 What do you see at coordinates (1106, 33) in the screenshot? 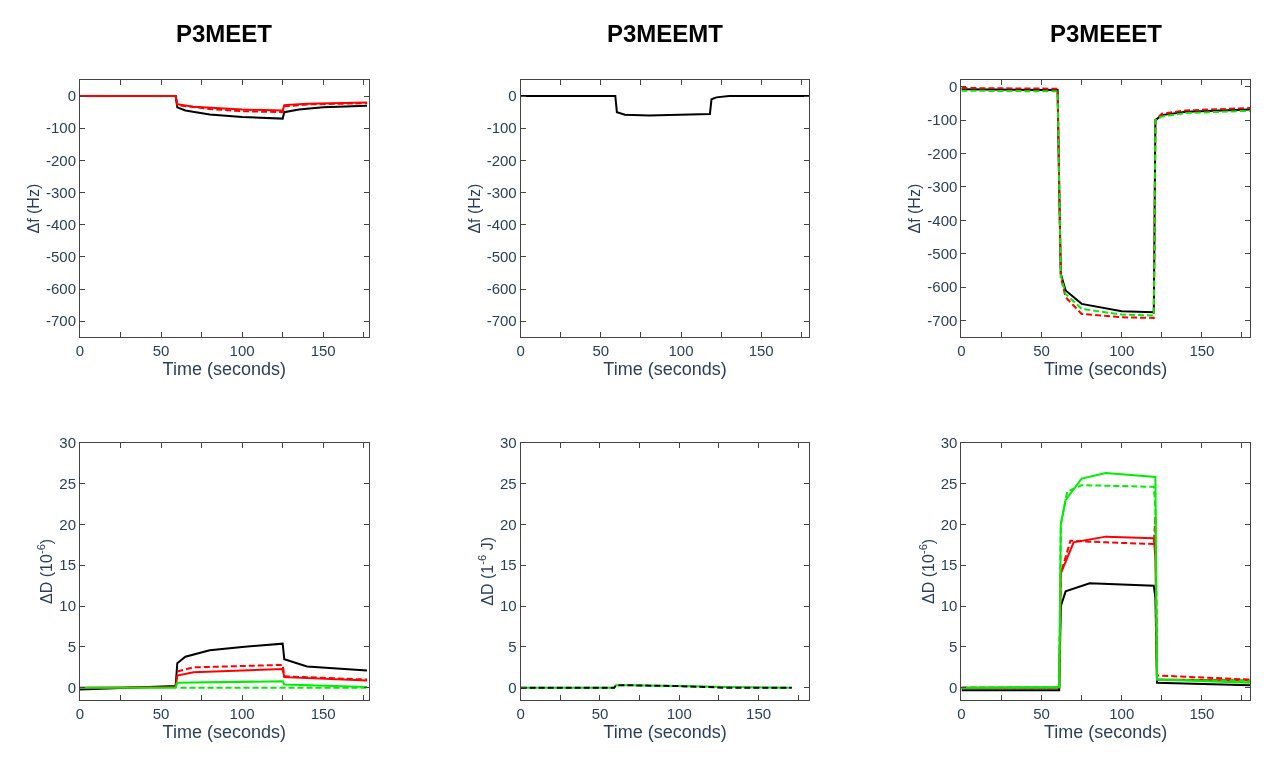
I see `chart-title: P3MEEET` at bounding box center [1106, 33].